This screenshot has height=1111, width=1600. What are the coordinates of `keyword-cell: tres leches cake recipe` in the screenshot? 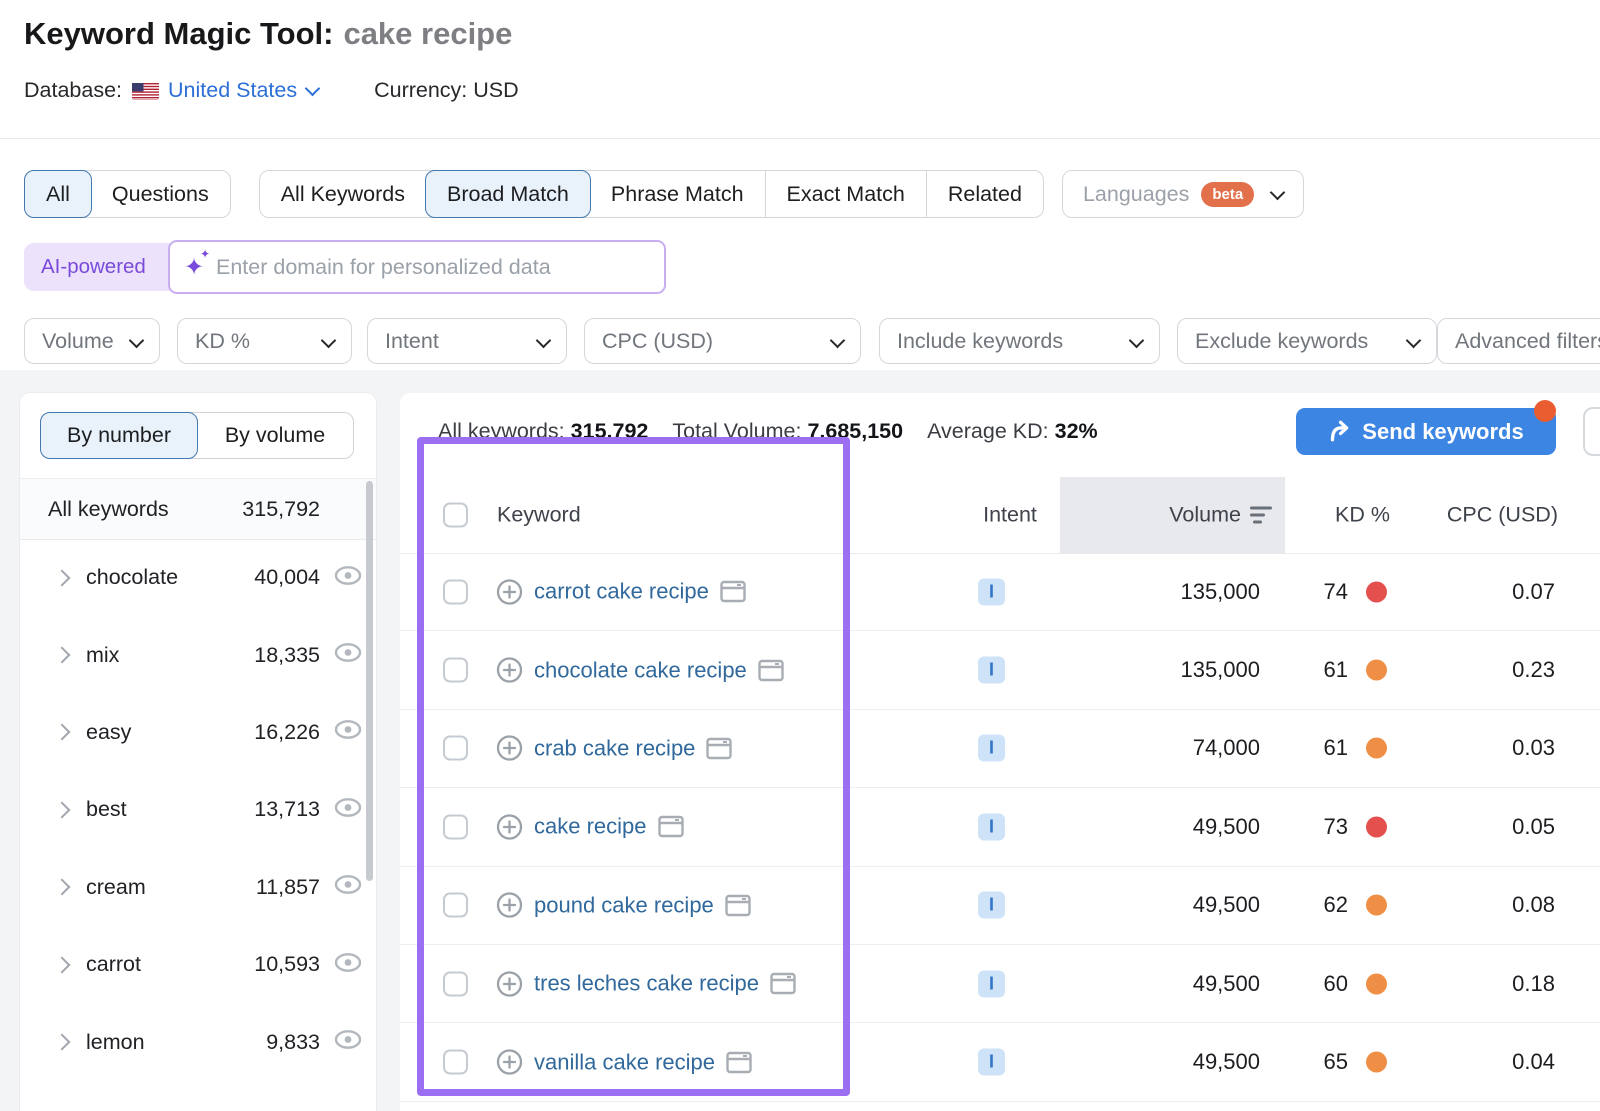 It's located at (646, 983).